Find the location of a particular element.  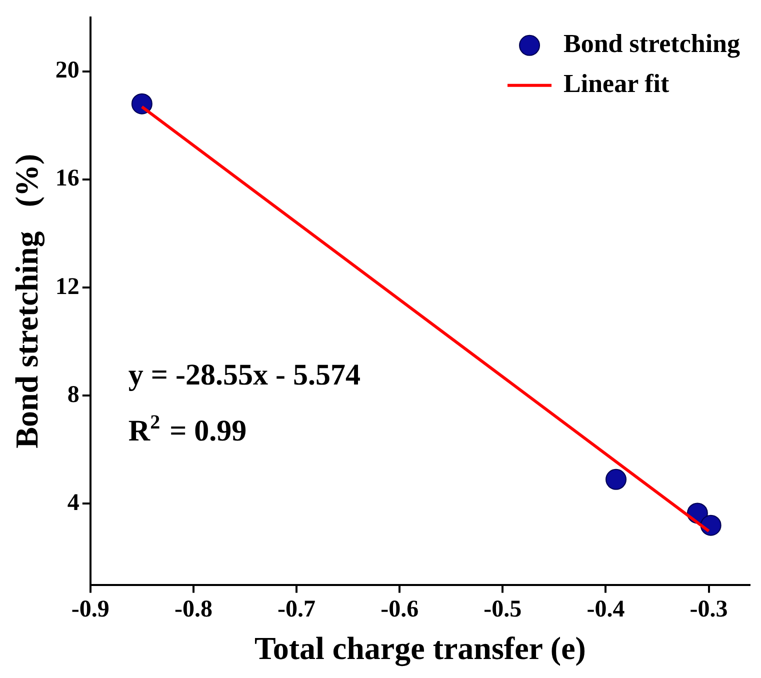

x-tick-label: -0.6 is located at coordinates (399, 609).